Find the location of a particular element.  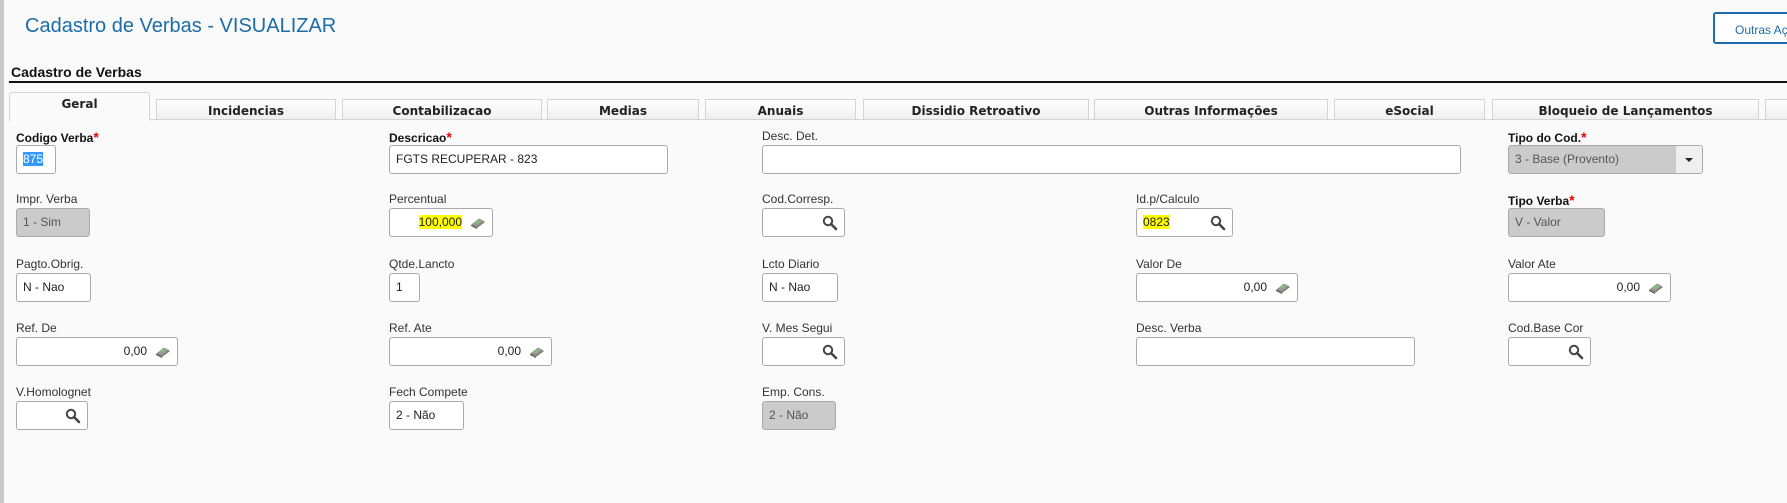

label-text: Desc. Verba is located at coordinates (1169, 328).